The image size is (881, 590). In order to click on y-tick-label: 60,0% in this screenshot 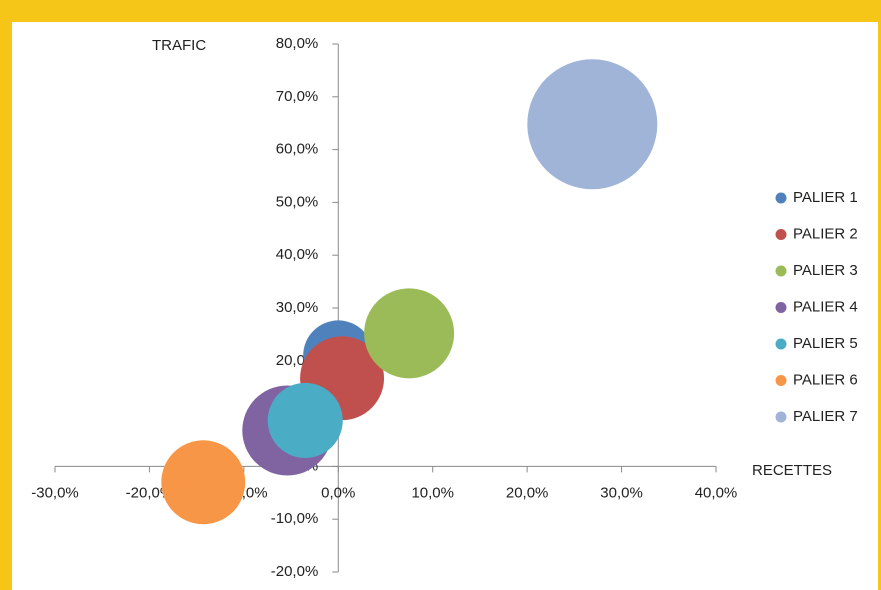, I will do `click(297, 149)`.